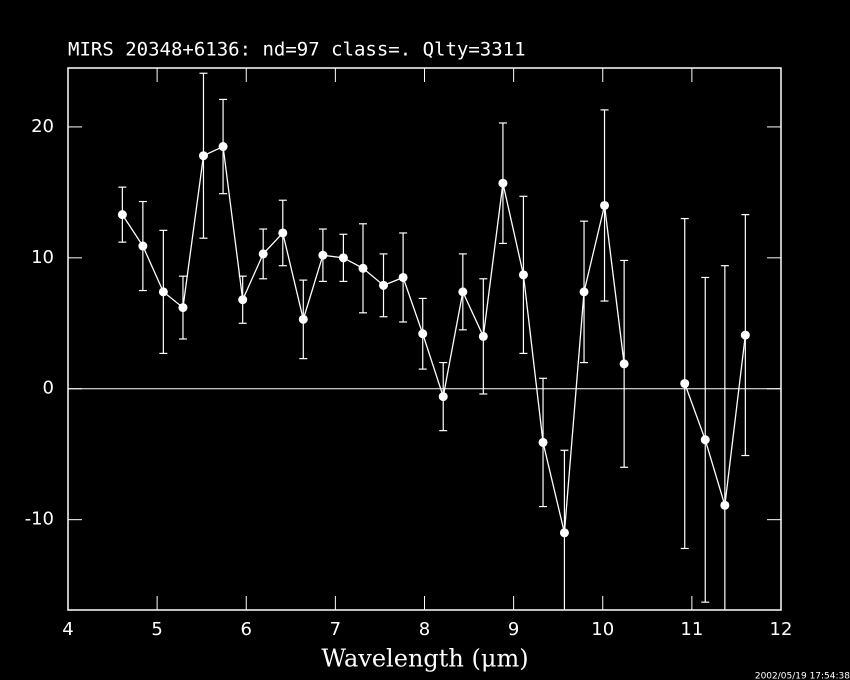  I want to click on timestamp: 2002/05/19 17:54:38, so click(802, 676).